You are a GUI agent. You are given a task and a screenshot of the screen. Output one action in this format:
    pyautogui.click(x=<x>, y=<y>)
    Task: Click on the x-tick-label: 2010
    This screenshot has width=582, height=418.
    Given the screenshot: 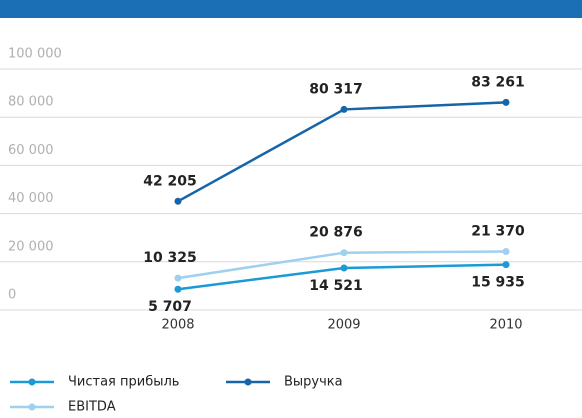 What is the action you would take?
    pyautogui.click(x=505, y=325)
    